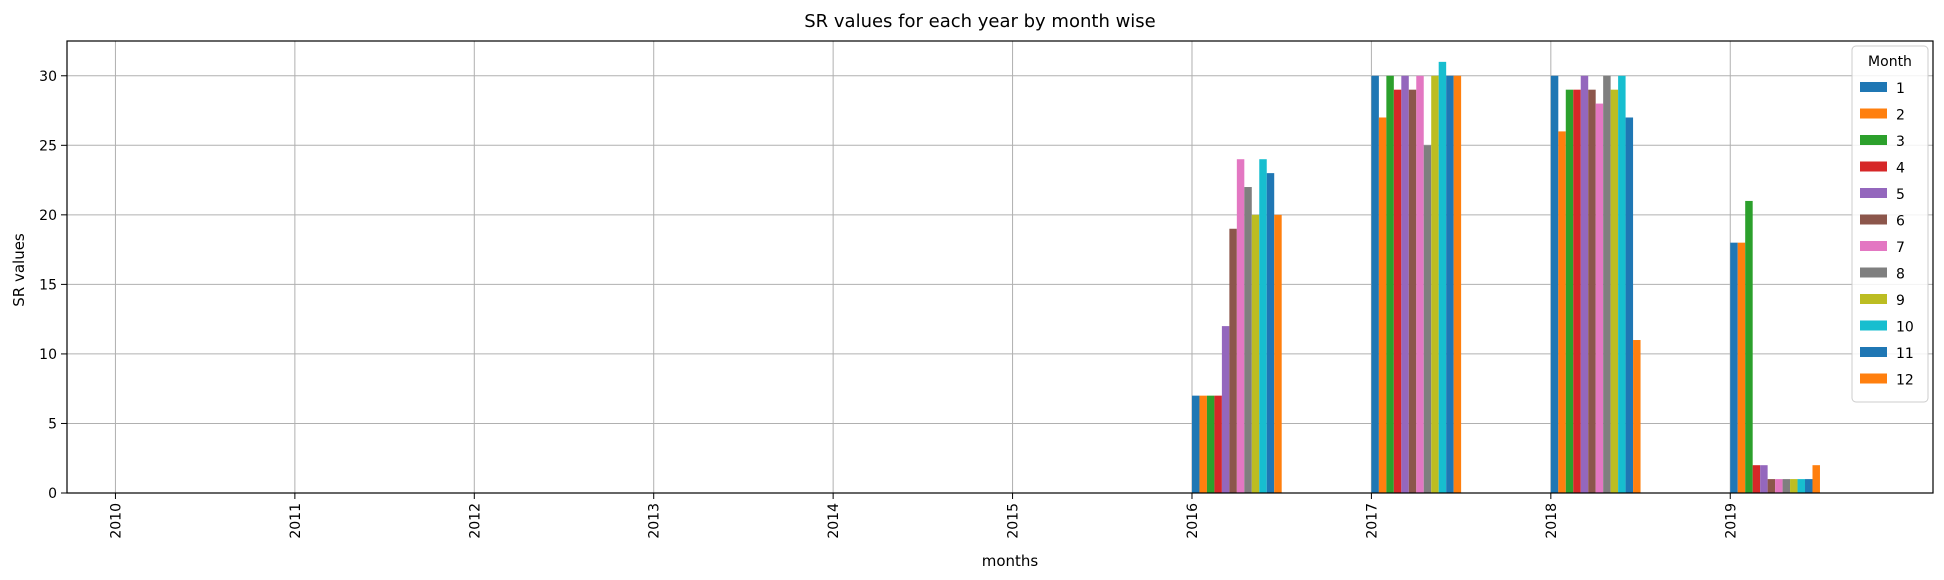 This screenshot has height=580, width=1944. Describe the element at coordinates (48, 216) in the screenshot. I see `y-tick-label: 20` at that location.